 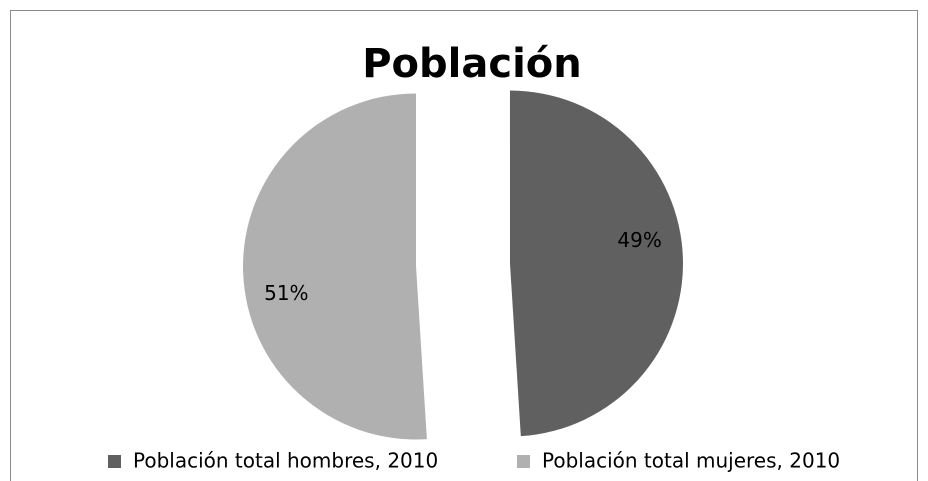 I want to click on legend-label: Población total mujeres, 2010, so click(x=691, y=461).